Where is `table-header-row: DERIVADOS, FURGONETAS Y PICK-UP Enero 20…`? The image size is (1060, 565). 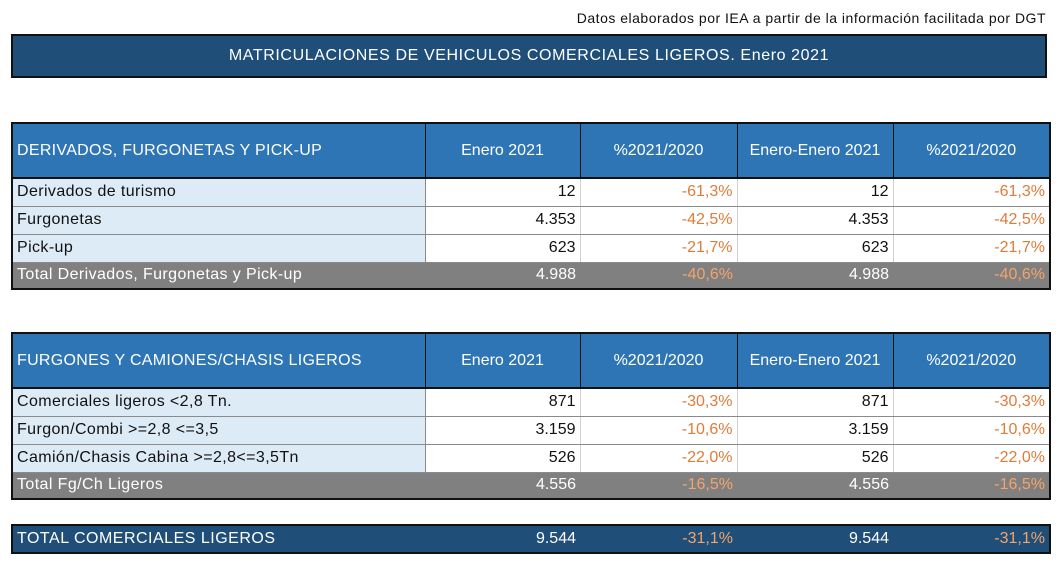
table-header-row: DERIVADOS, FURGONETAS Y PICK-UP Enero 20… is located at coordinates (531, 150).